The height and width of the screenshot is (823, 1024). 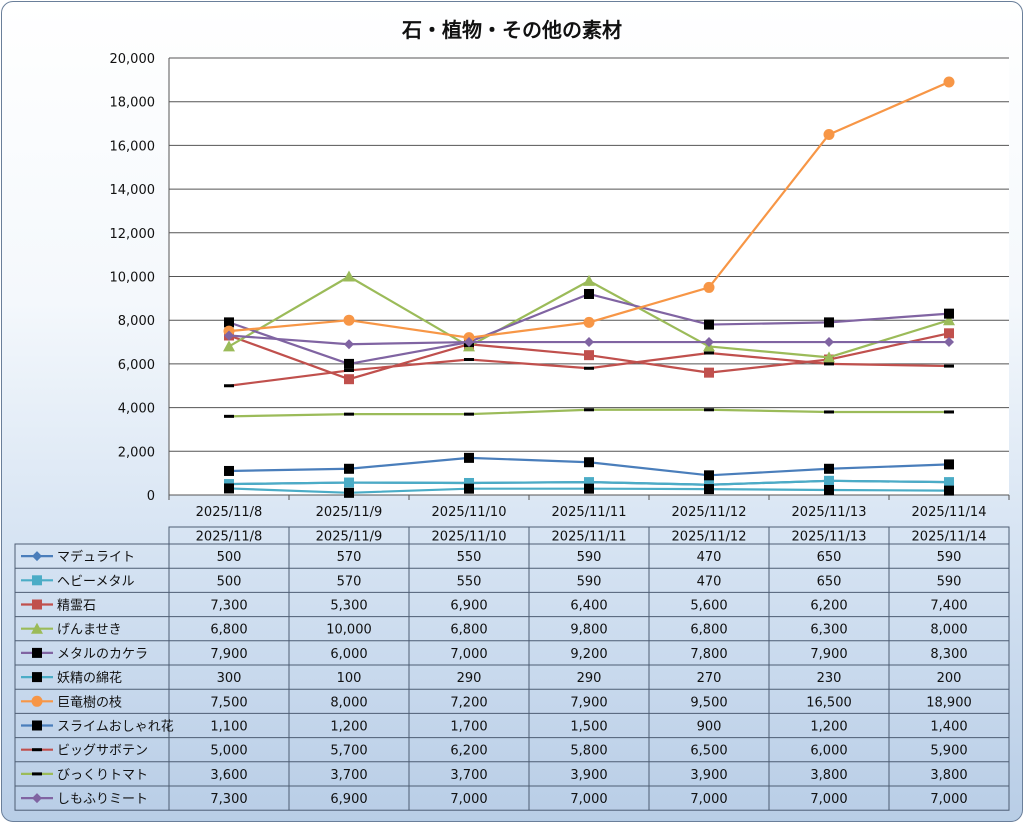 What do you see at coordinates (348, 751) in the screenshot?
I see `table-cell: 5,700` at bounding box center [348, 751].